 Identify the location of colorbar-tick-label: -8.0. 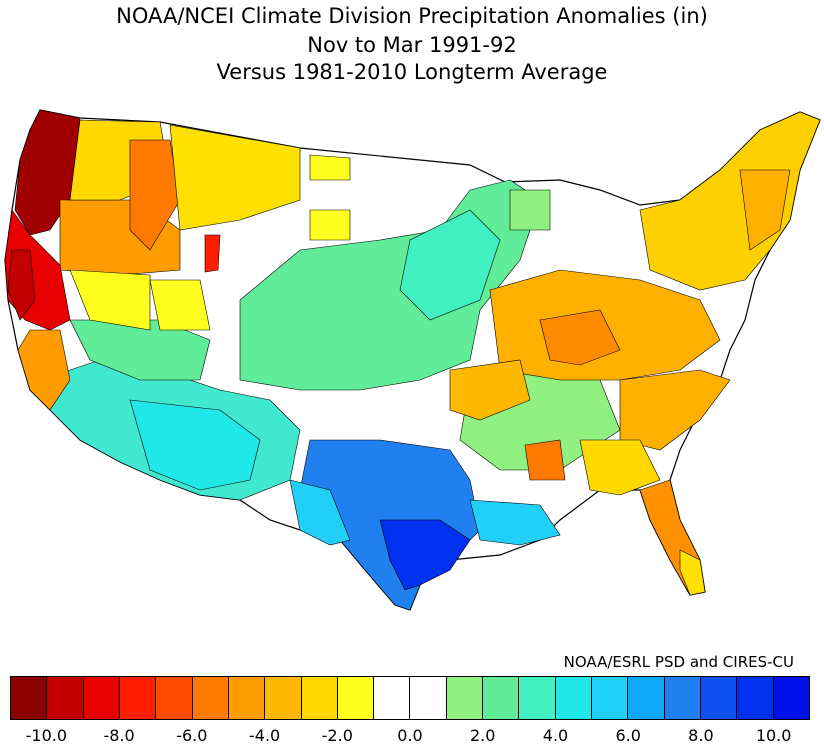
(119, 735).